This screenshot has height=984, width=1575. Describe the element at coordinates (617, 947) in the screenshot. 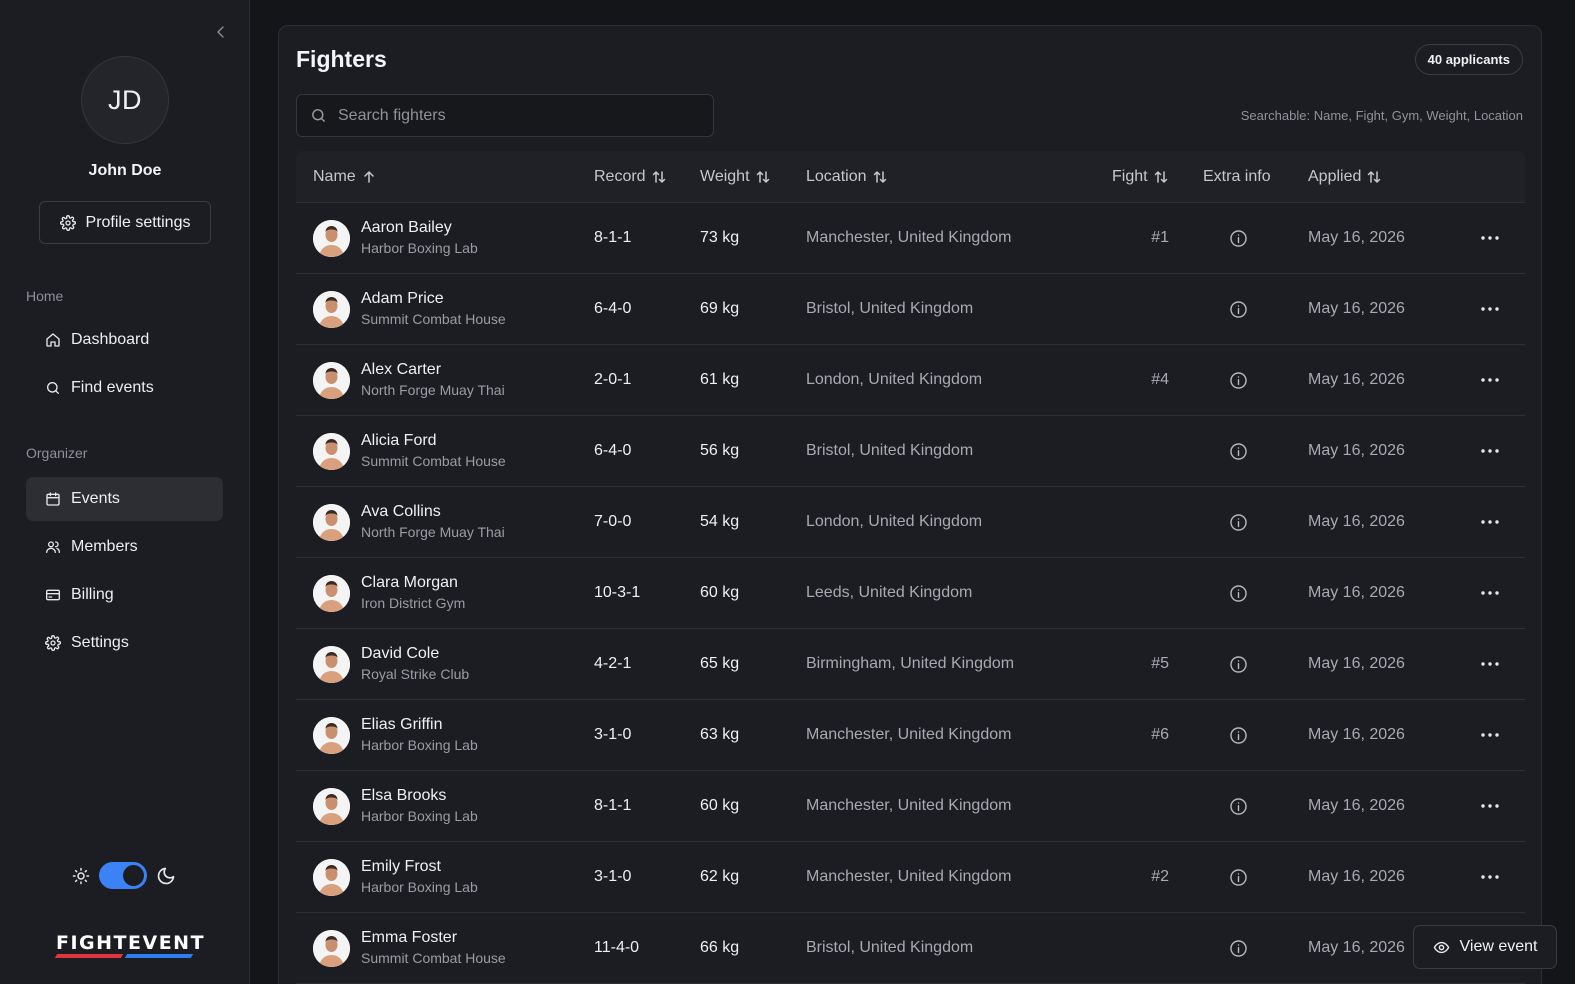

I see `fighter-record: 11-4-0` at that location.